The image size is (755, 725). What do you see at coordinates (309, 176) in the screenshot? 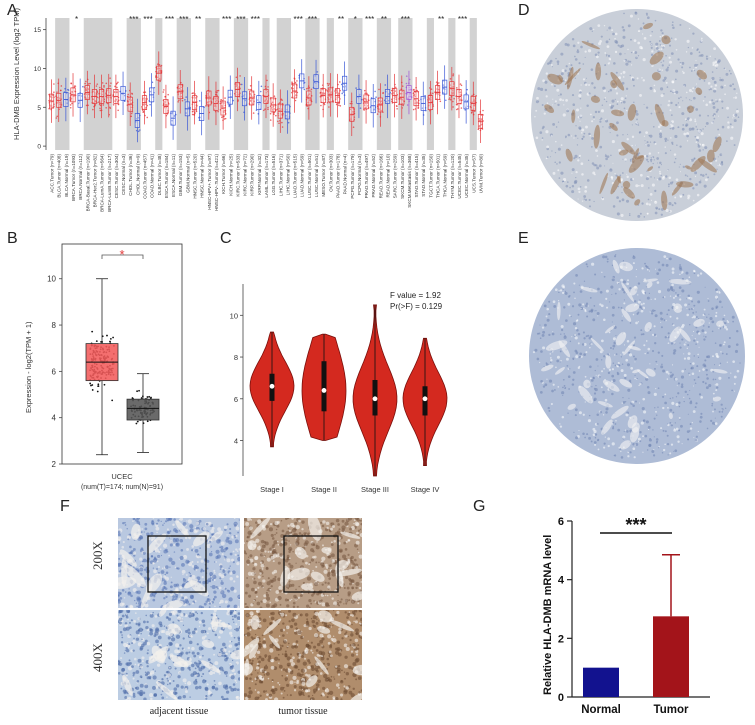
I see `x-tick-label: LUSC.Tumor (n=501)` at bounding box center [309, 176].